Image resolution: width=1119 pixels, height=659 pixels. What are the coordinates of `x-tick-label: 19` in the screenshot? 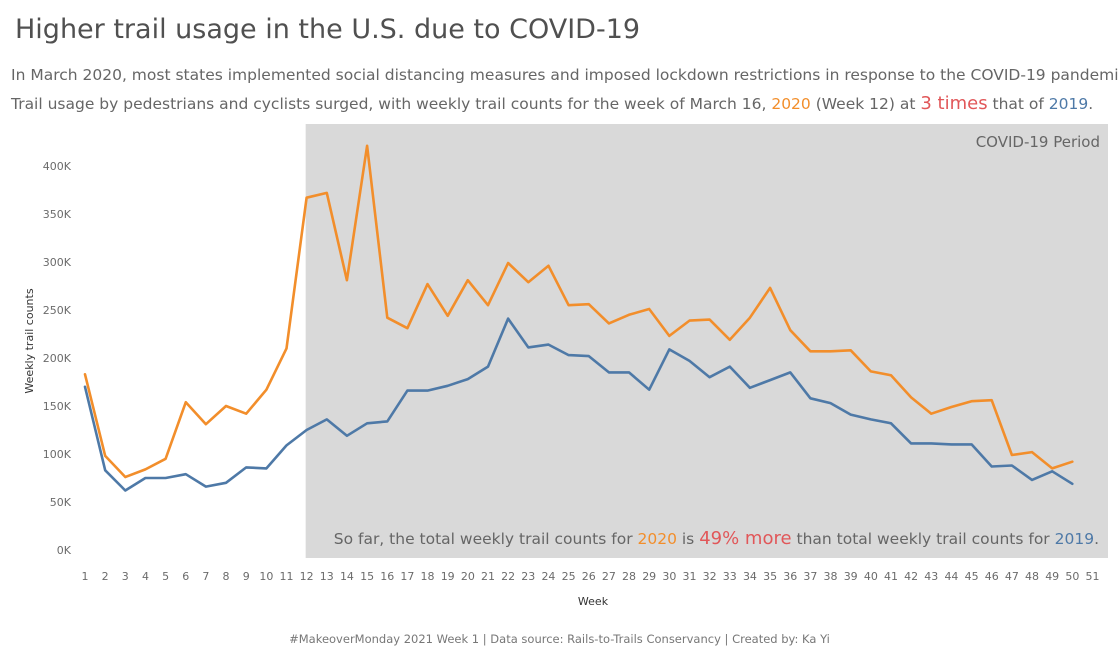 It's located at (448, 576).